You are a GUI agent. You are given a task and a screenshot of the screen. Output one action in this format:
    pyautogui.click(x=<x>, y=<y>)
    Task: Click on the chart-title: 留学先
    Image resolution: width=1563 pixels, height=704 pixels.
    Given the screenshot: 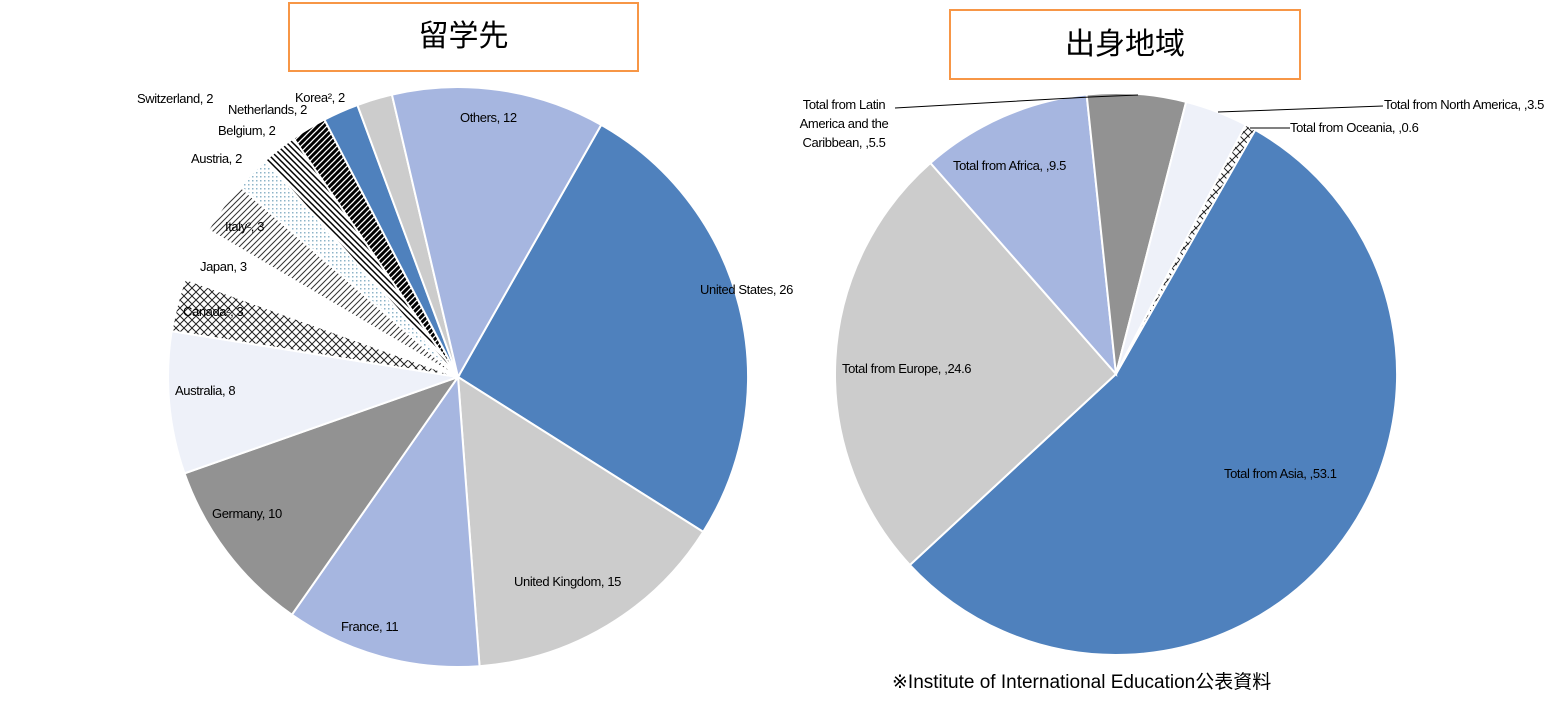 What is the action you would take?
    pyautogui.click(x=463, y=37)
    